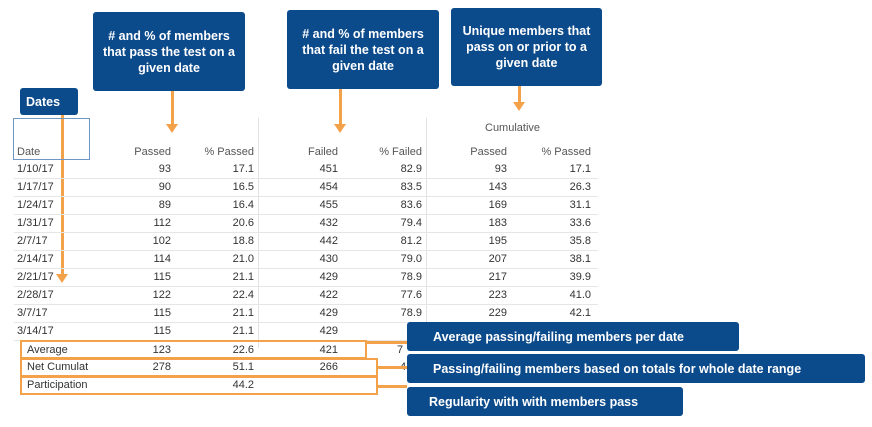  Describe the element at coordinates (306, 206) in the screenshot. I see `table-row: 1/24/17 89 16.4 455 83.6 169 31.1` at that location.